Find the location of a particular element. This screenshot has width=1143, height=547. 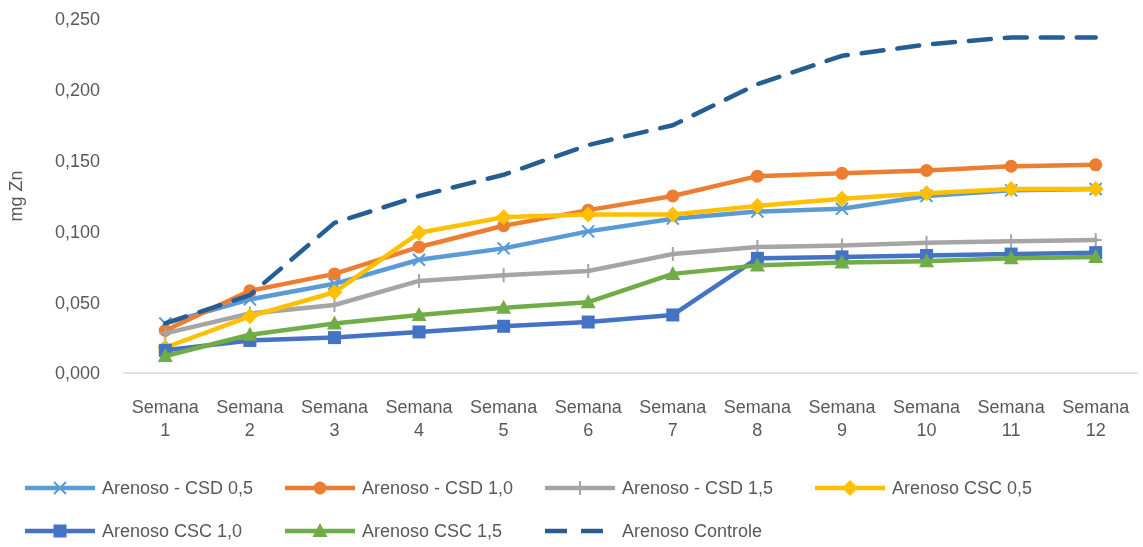

x-tick-label: Semana 3 is located at coordinates (334, 419).